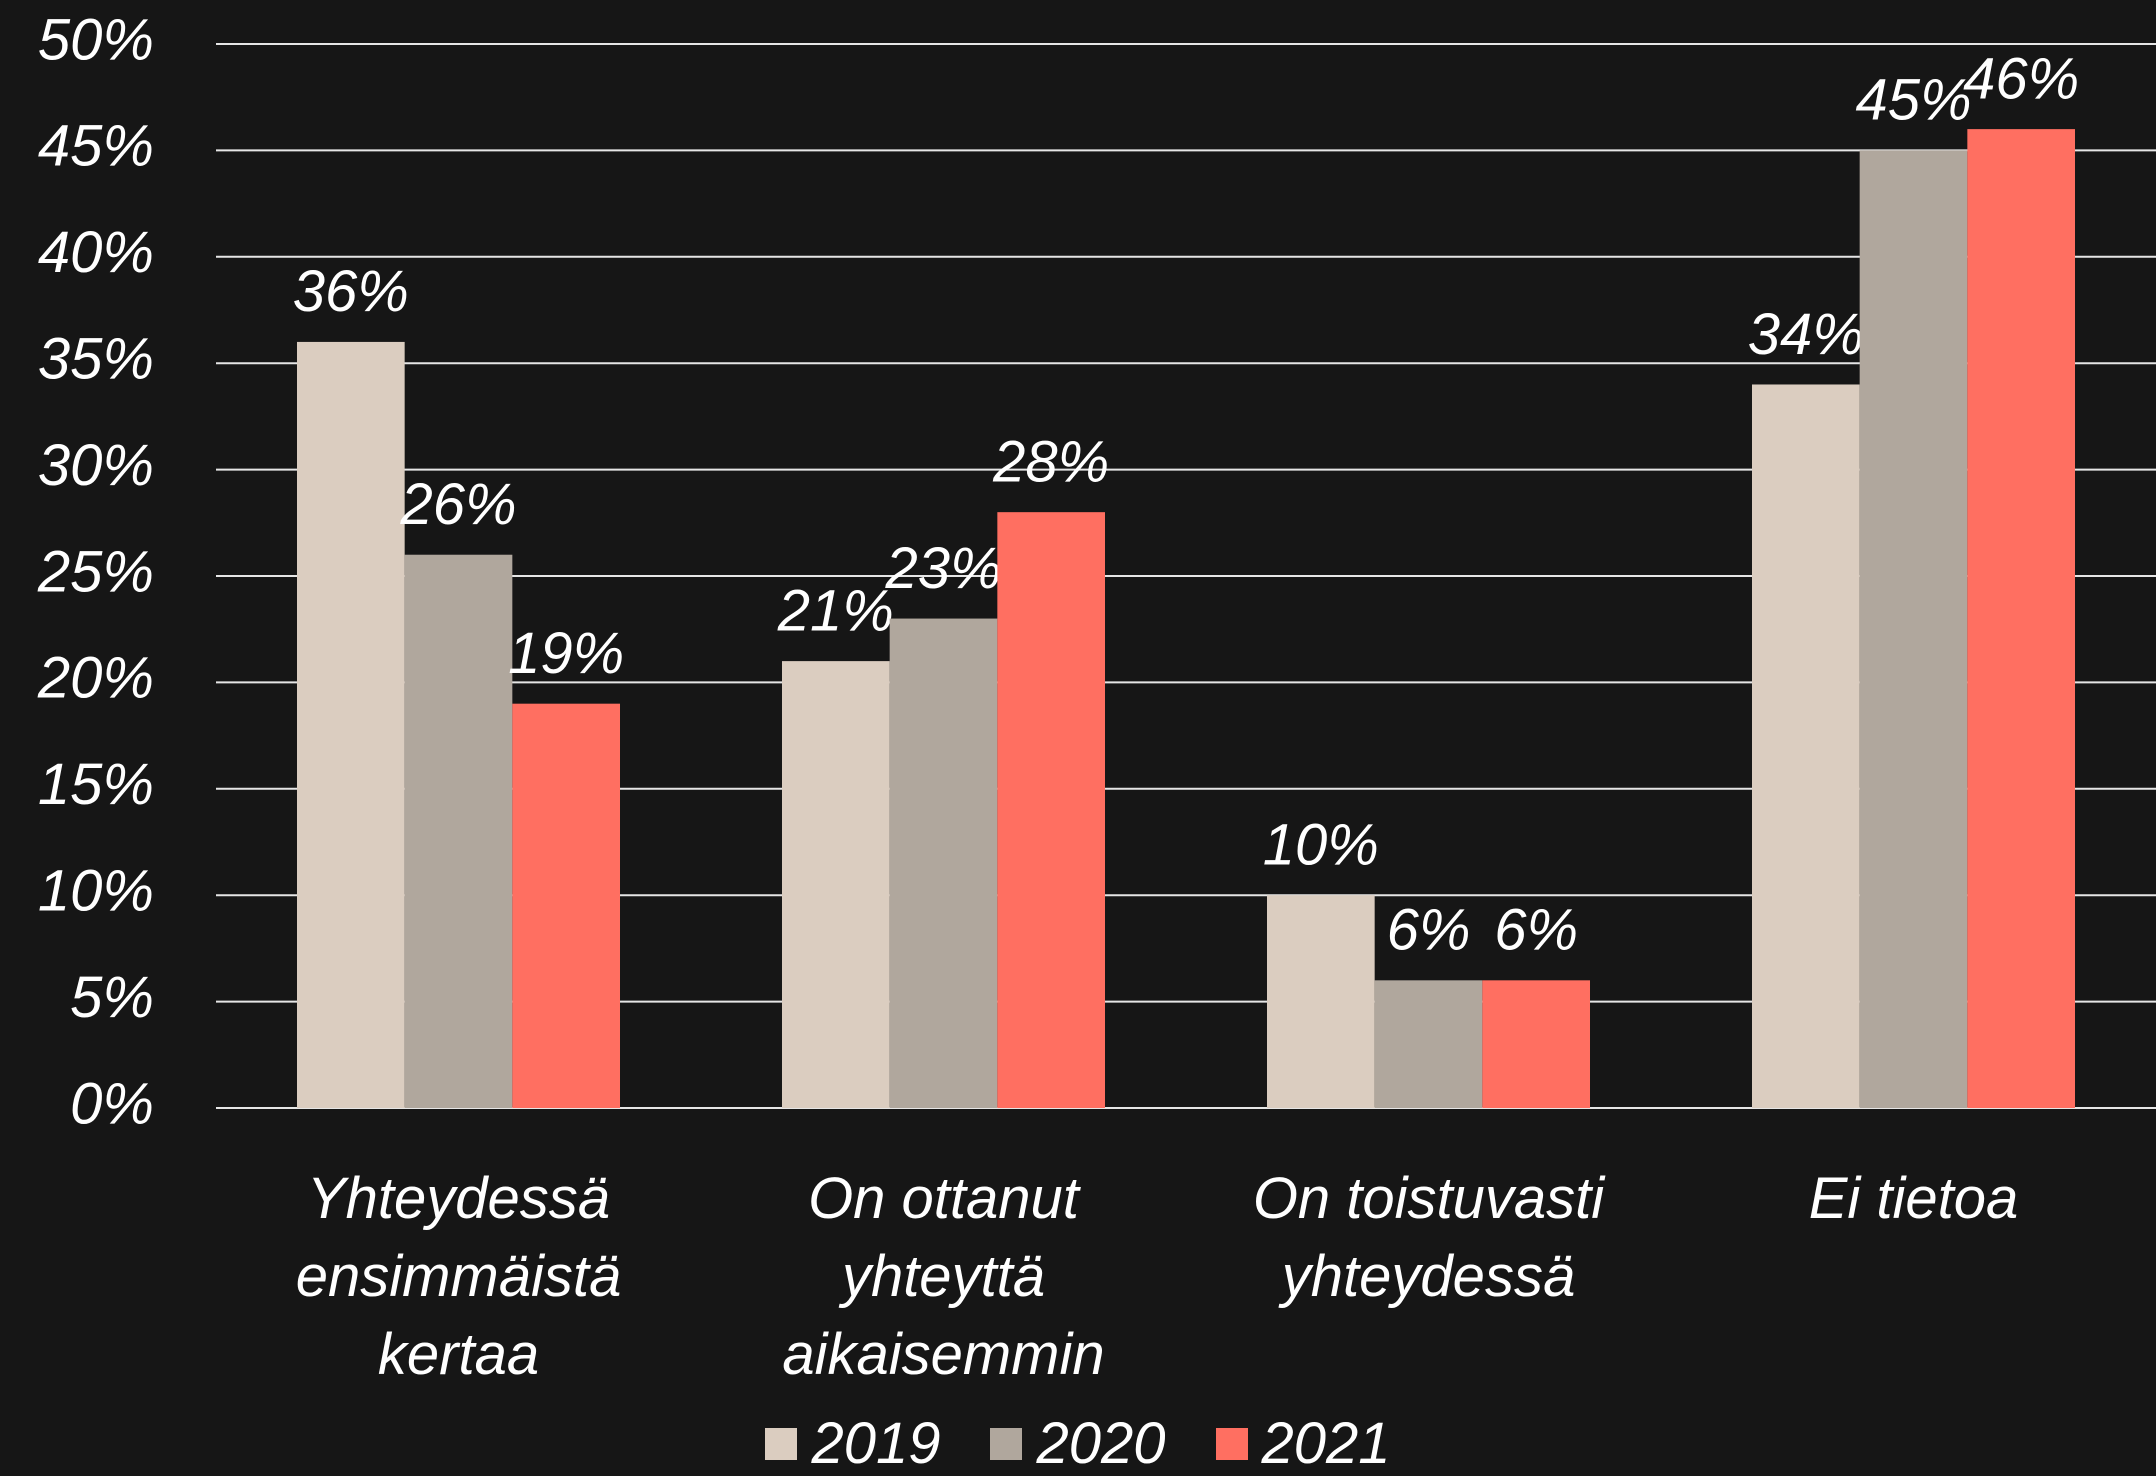 This screenshot has height=1476, width=2156. What do you see at coordinates (112, 1103) in the screenshot?
I see `y-tick-label: 0%` at bounding box center [112, 1103].